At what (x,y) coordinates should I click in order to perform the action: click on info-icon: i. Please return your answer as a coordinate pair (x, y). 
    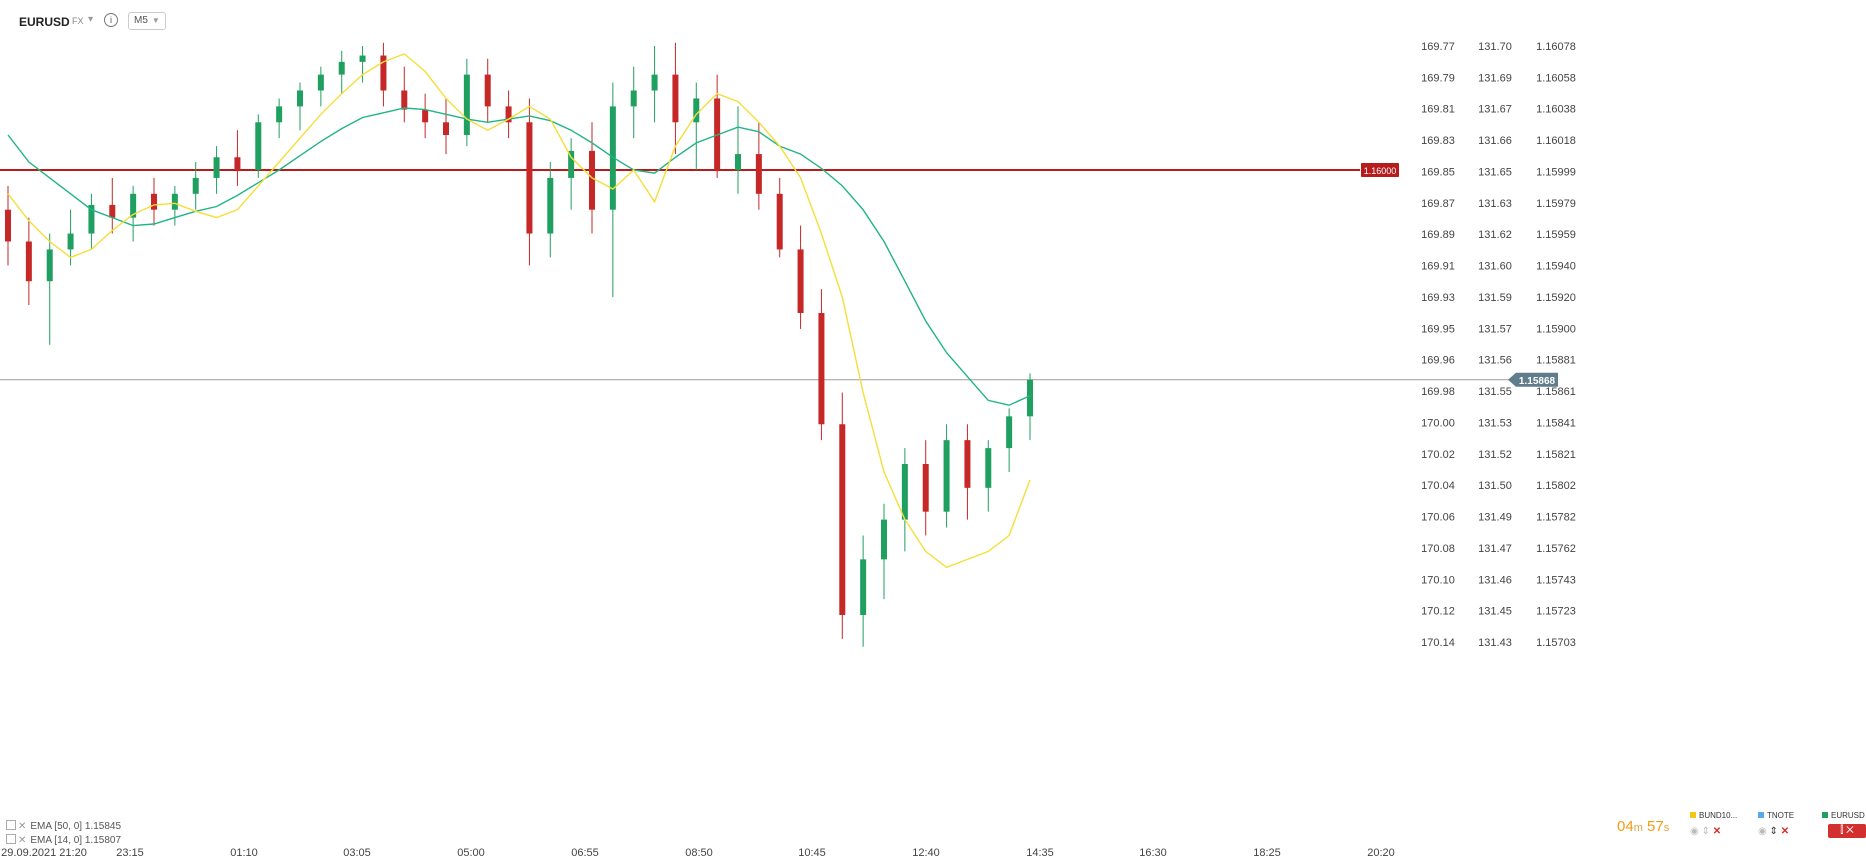
    Looking at the image, I should click on (111, 20).